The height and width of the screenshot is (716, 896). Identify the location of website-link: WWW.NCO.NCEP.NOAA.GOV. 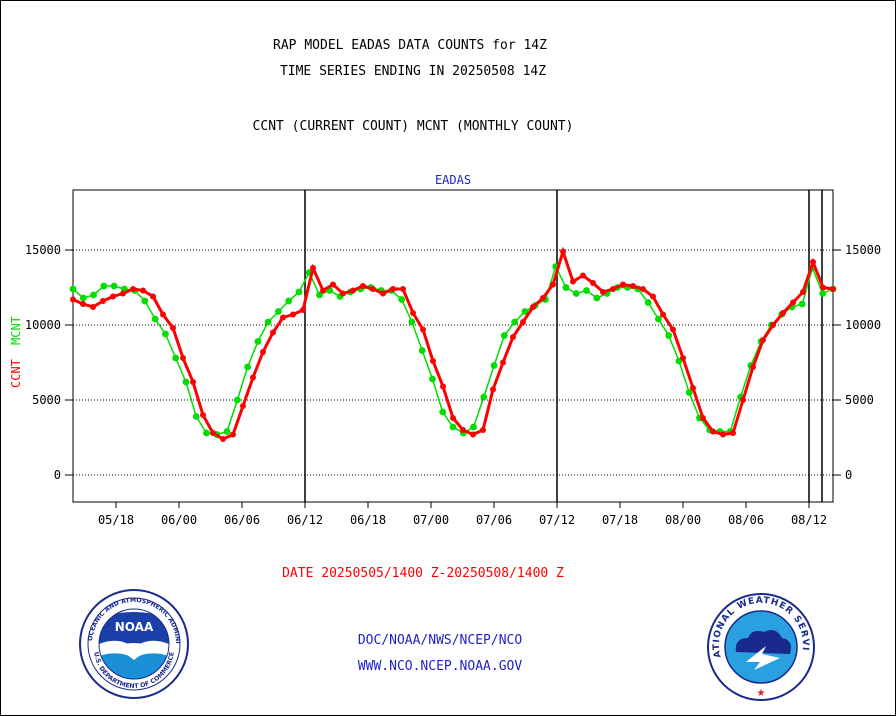
(440, 666).